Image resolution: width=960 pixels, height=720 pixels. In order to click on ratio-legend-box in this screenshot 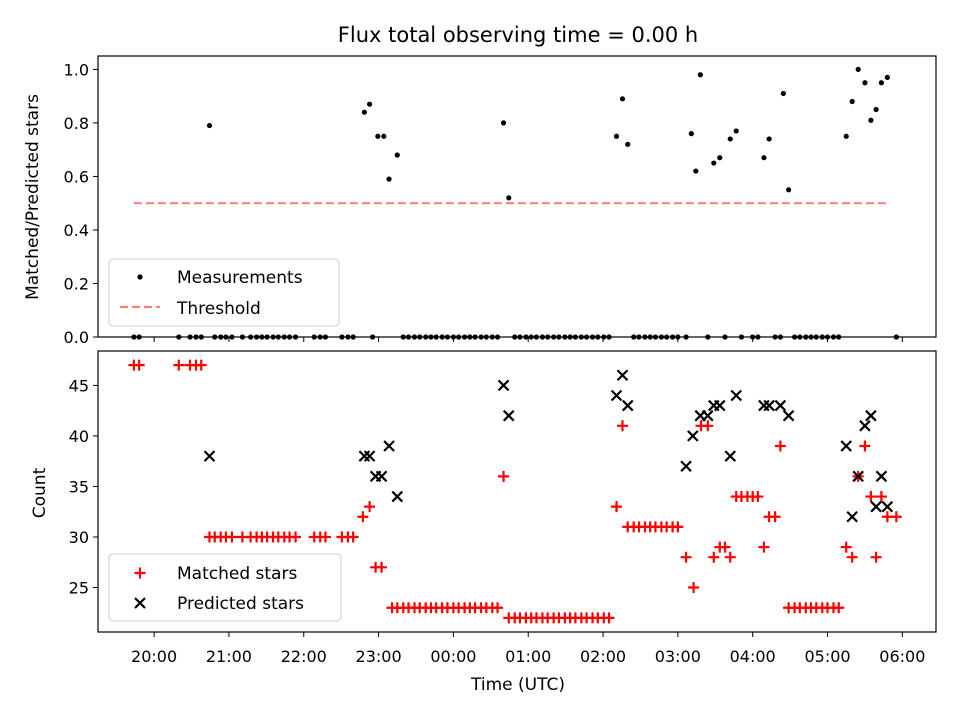, I will do `click(224, 292)`.